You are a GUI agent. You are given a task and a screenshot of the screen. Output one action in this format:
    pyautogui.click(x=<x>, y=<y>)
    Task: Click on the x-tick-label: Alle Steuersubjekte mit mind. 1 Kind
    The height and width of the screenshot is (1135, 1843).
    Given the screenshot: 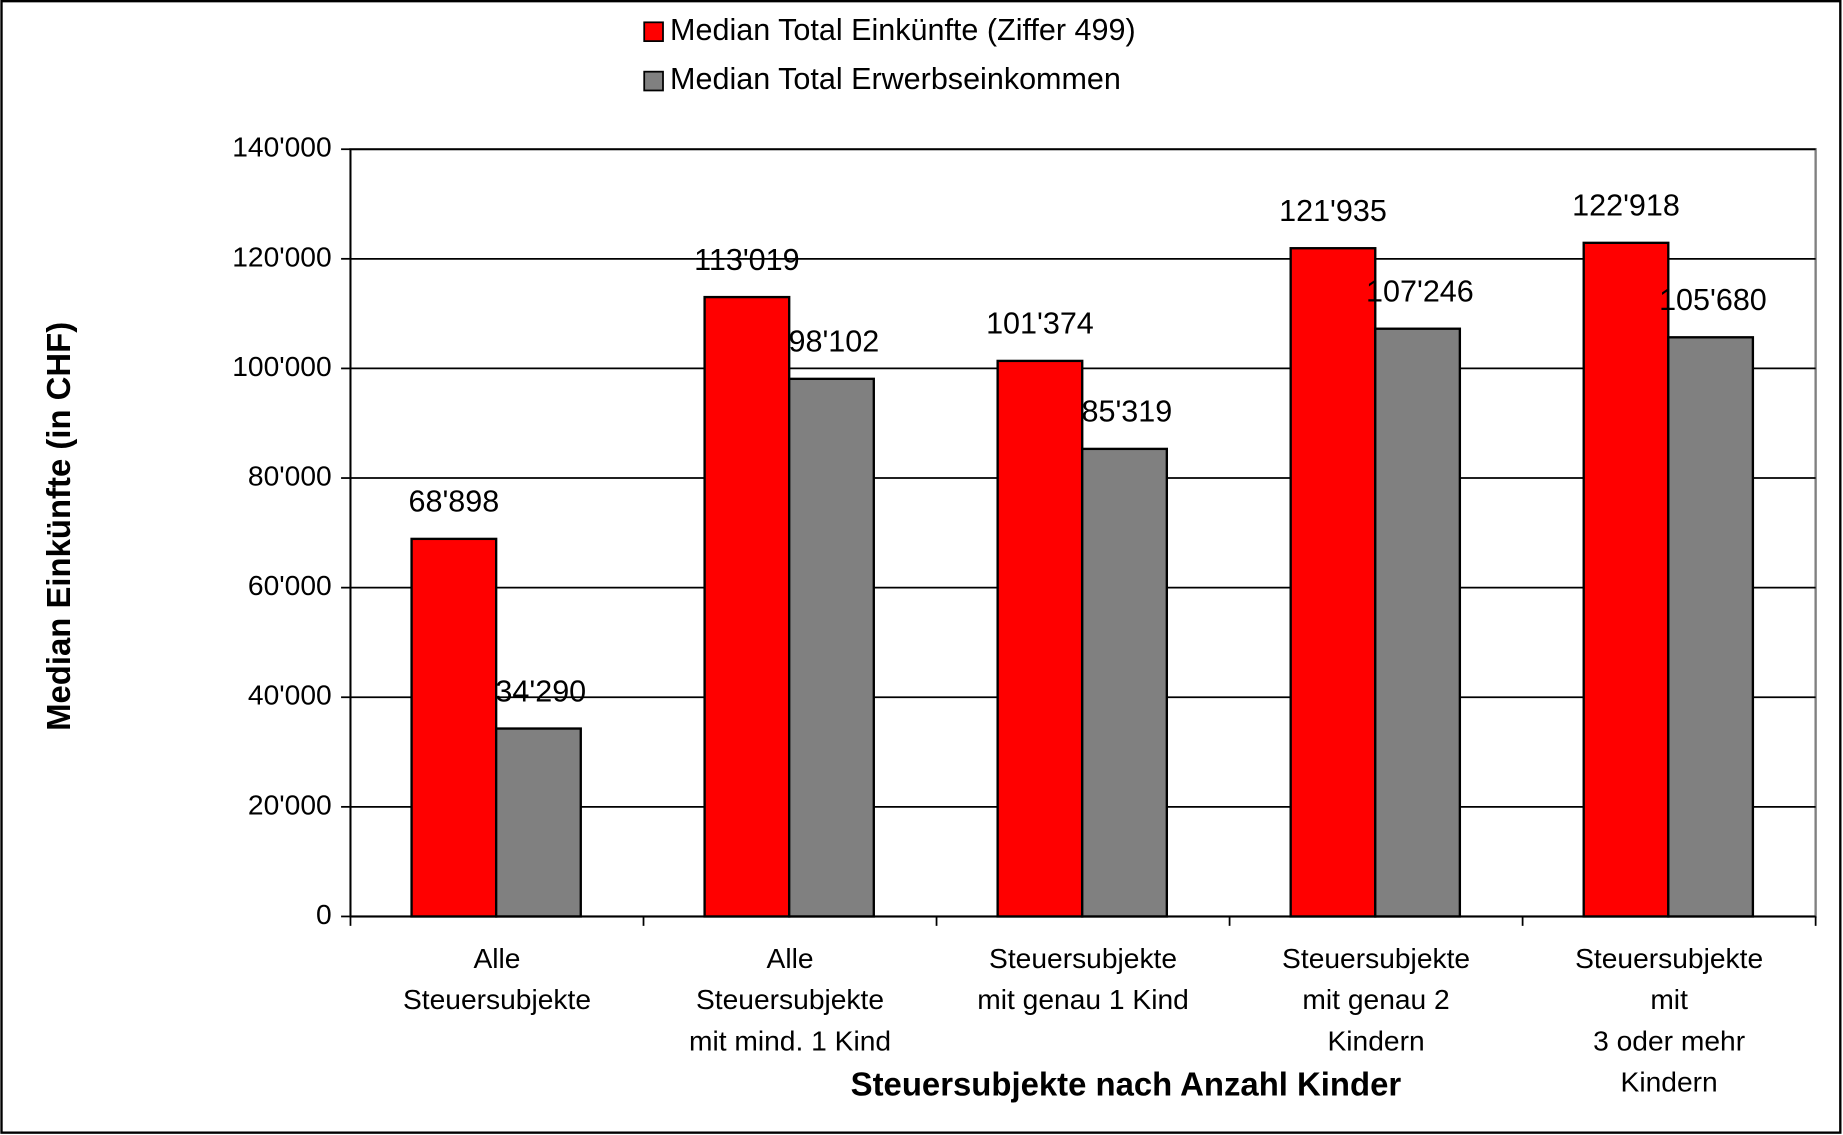 What is the action you would take?
    pyautogui.click(x=790, y=1000)
    